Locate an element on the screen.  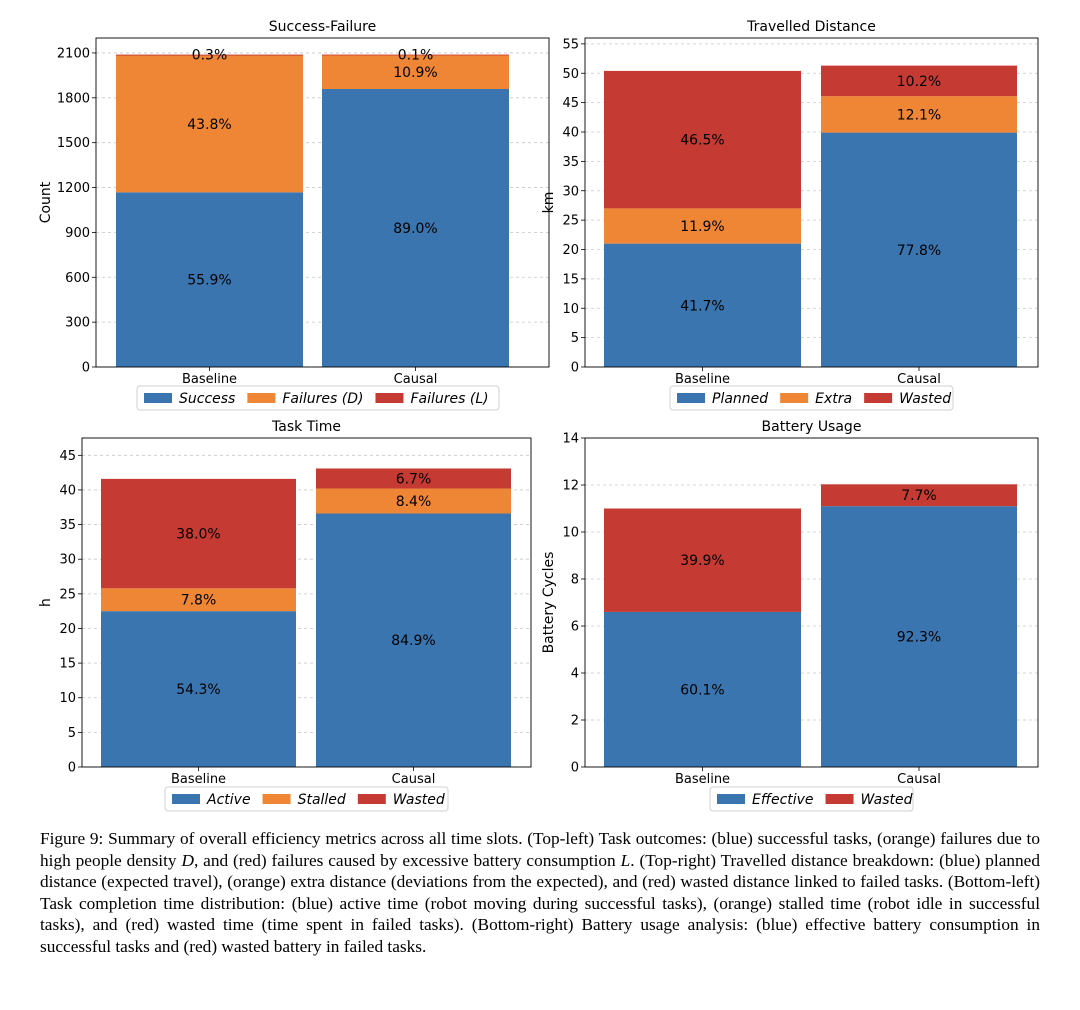
bar-active-baseline is located at coordinates (198, 689).